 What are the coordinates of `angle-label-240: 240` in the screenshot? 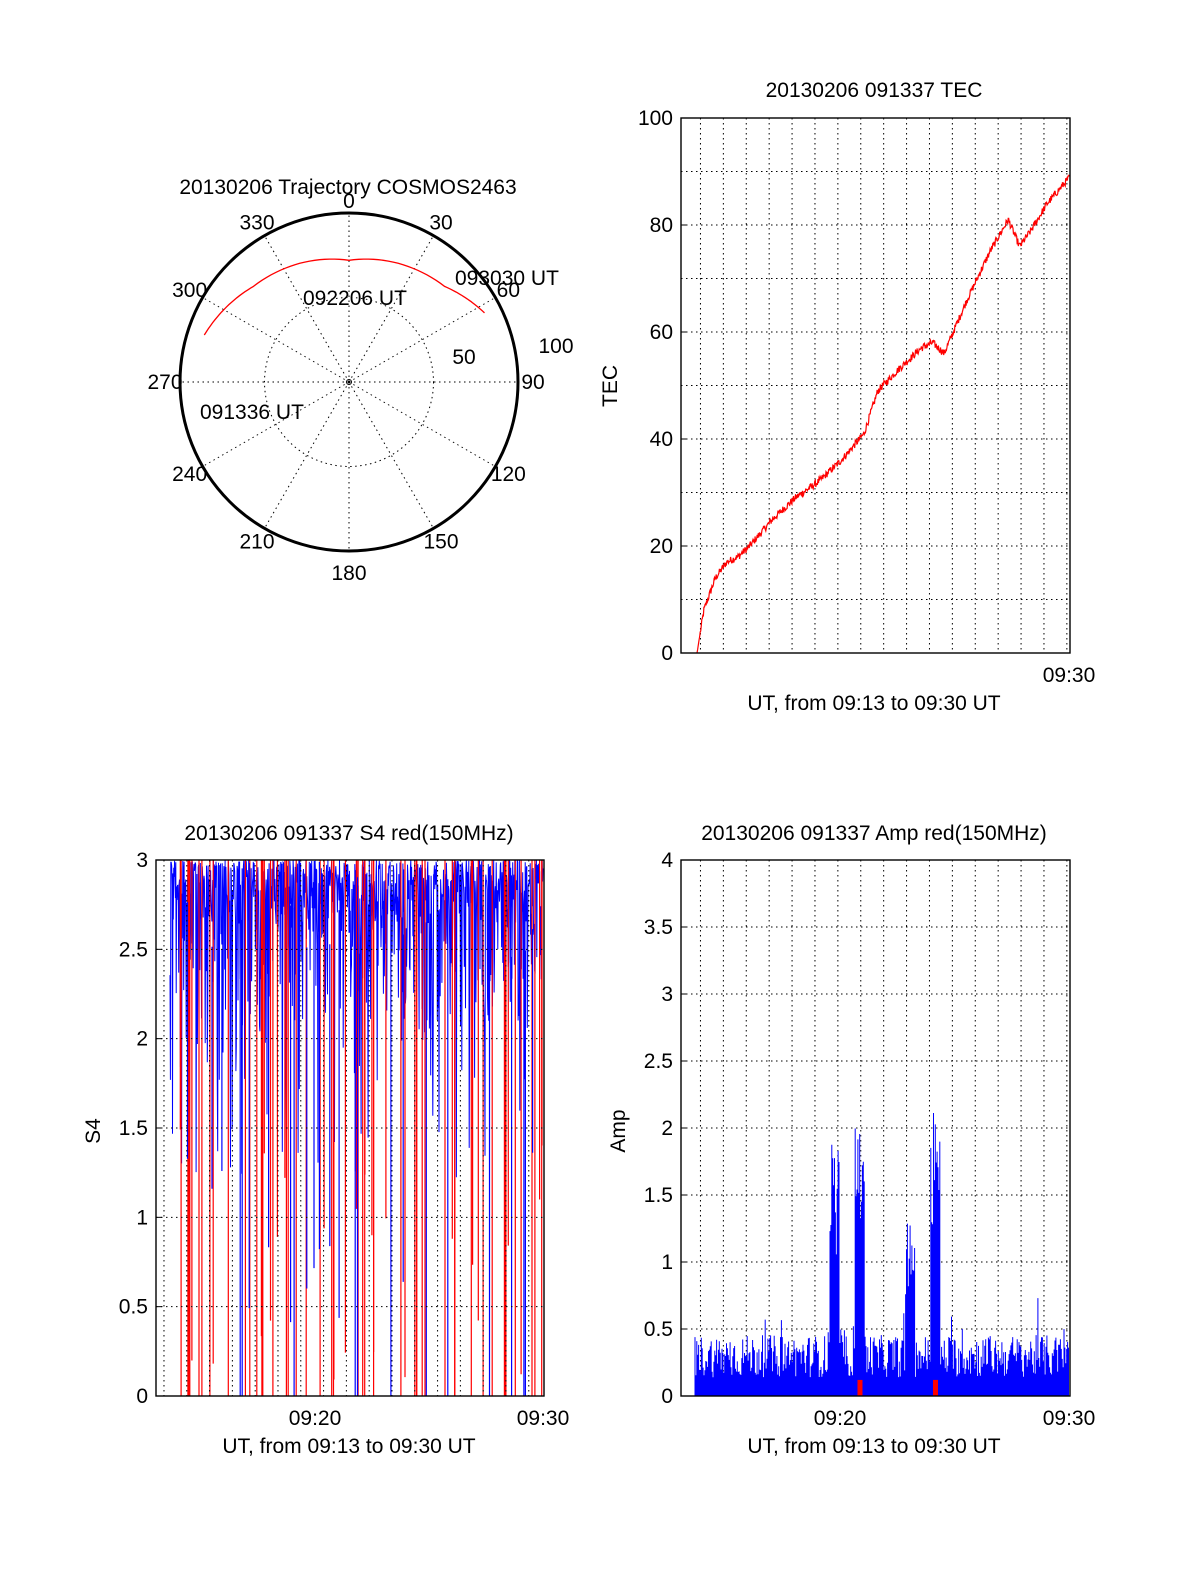 It's located at (189, 474).